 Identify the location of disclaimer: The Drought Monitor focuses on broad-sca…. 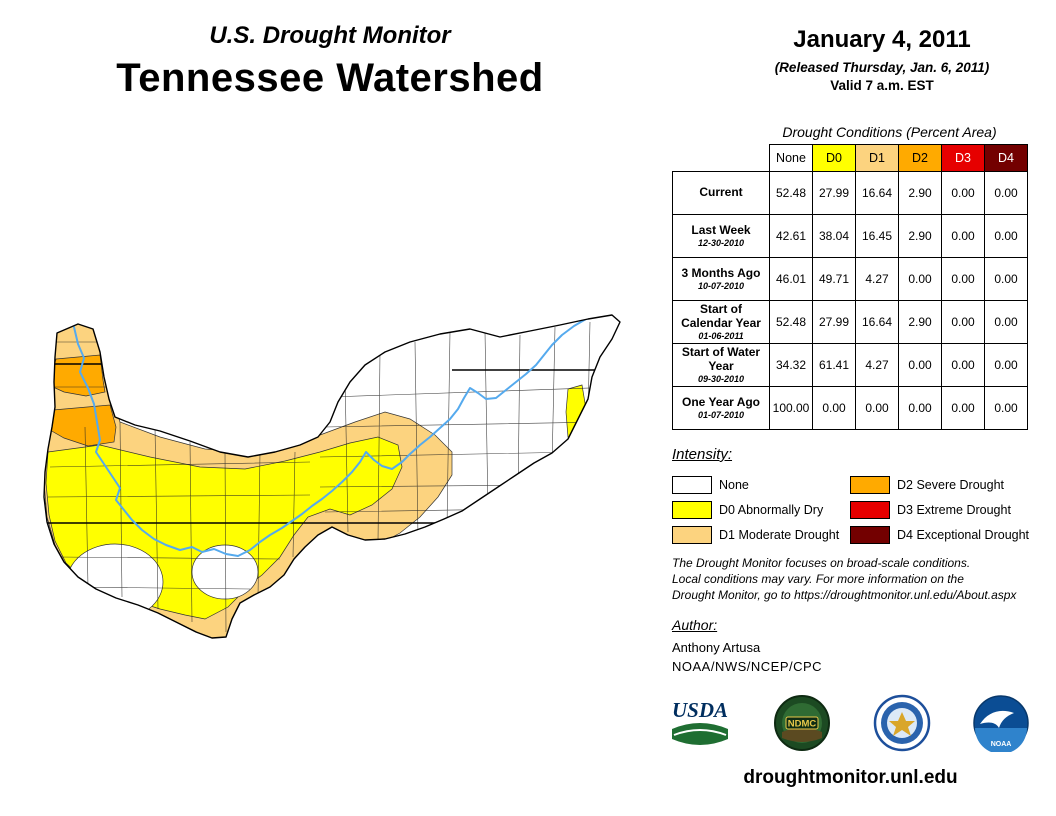
(857, 580).